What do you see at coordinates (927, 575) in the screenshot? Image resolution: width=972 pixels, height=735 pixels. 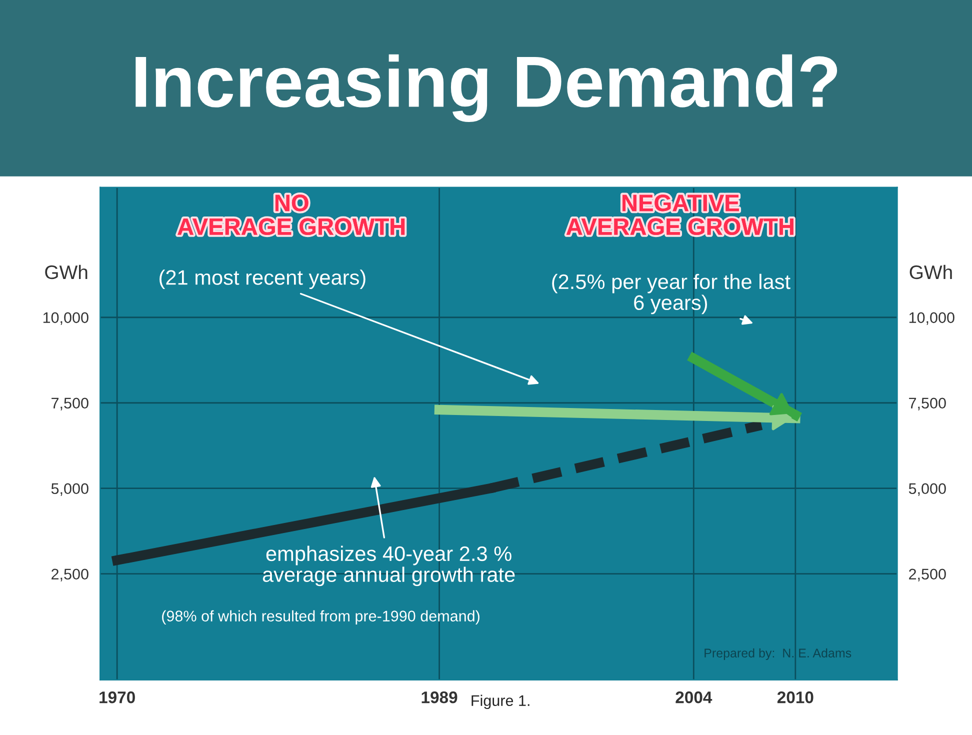 I see `y2-tick-label: 2,500` at bounding box center [927, 575].